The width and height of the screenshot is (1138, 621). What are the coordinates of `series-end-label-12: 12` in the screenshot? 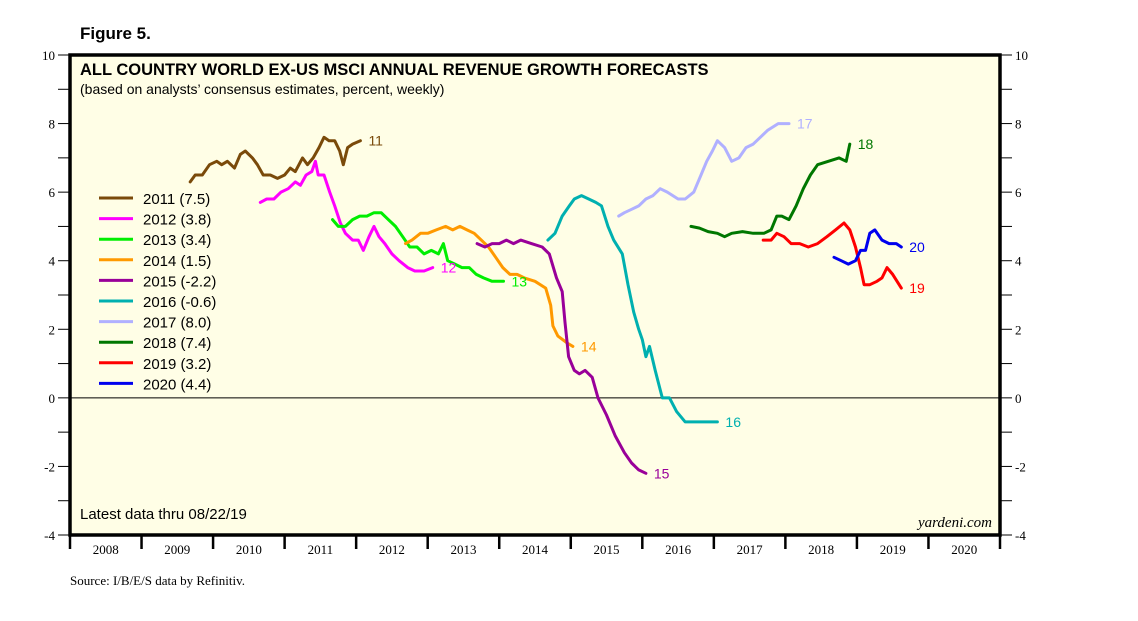 It's located at (449, 268).